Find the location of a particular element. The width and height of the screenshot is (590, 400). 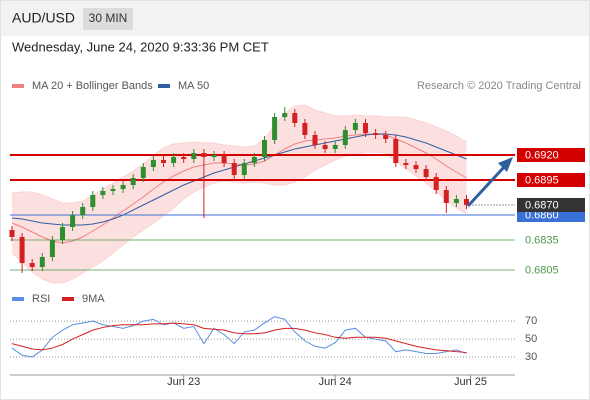

x-tick-label: Jun 25 is located at coordinates (470, 382).